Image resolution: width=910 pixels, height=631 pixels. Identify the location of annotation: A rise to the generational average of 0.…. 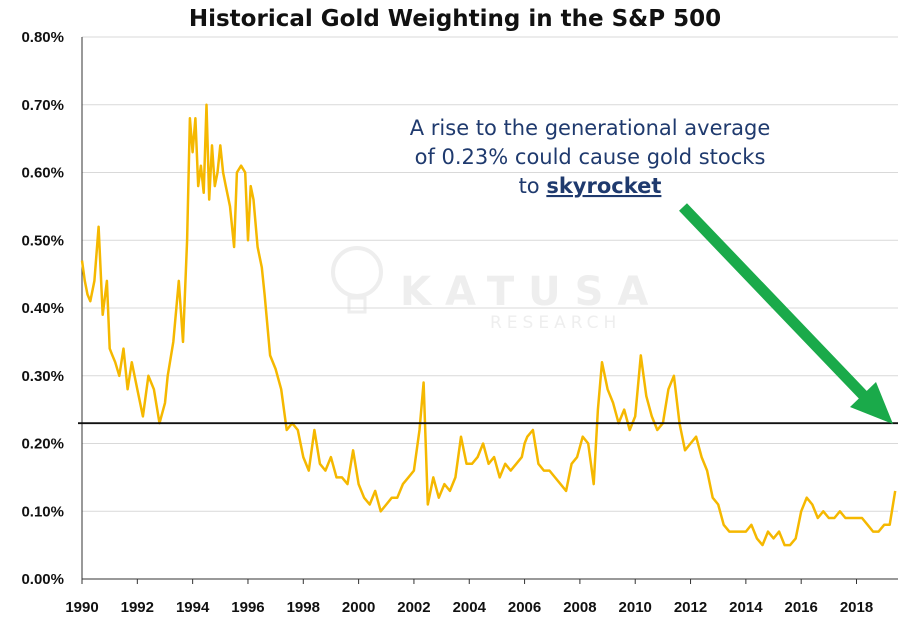
(590, 157).